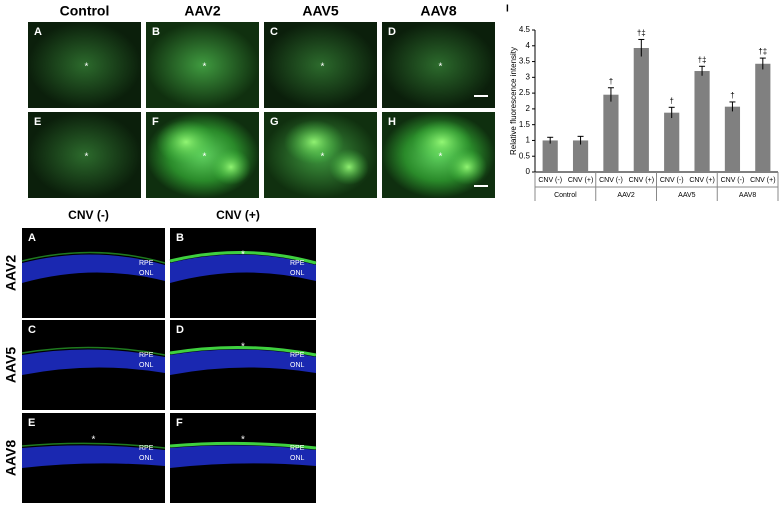  What do you see at coordinates (528, 108) in the screenshot?
I see `y-tick-label: 2` at bounding box center [528, 108].